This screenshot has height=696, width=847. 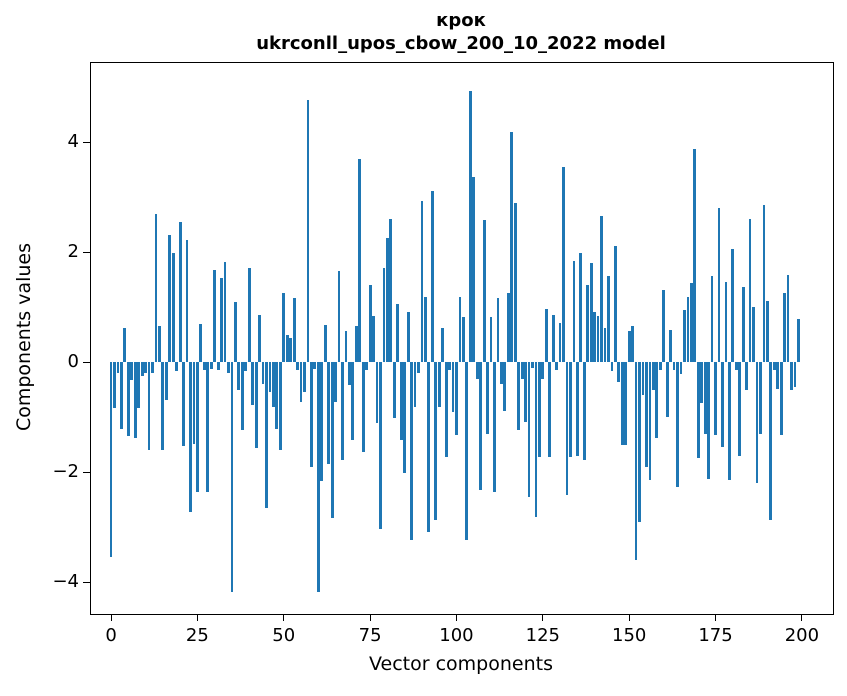 What do you see at coordinates (65, 582) in the screenshot?
I see `y-tick-label: −4` at bounding box center [65, 582].